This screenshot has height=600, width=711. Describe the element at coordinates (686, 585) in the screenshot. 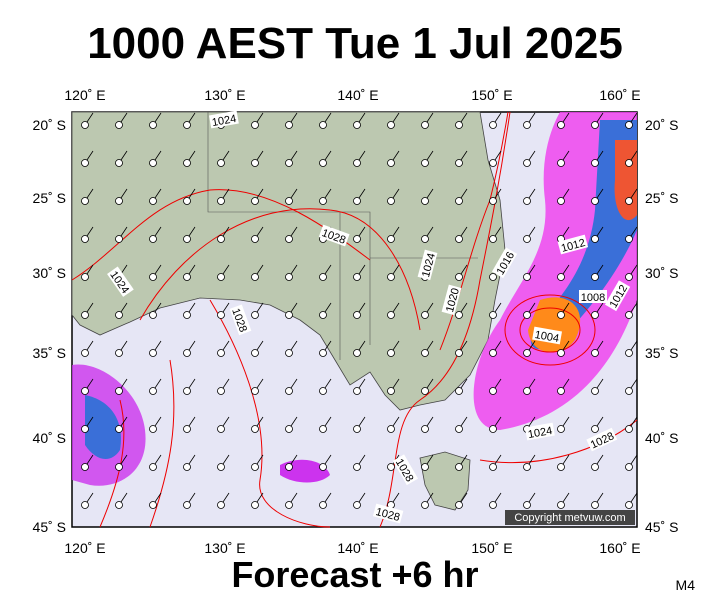

I see `model-label: M4` at that location.